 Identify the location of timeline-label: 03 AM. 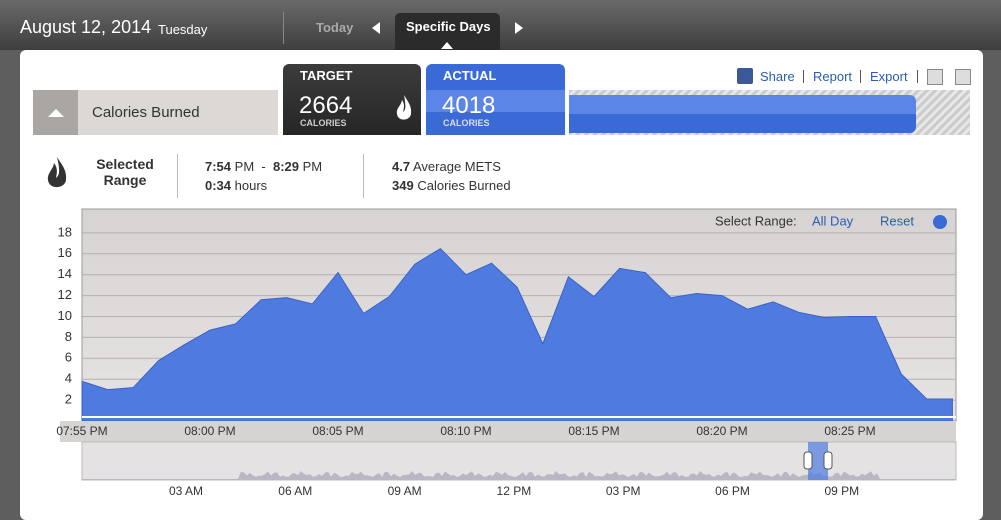
(186, 491).